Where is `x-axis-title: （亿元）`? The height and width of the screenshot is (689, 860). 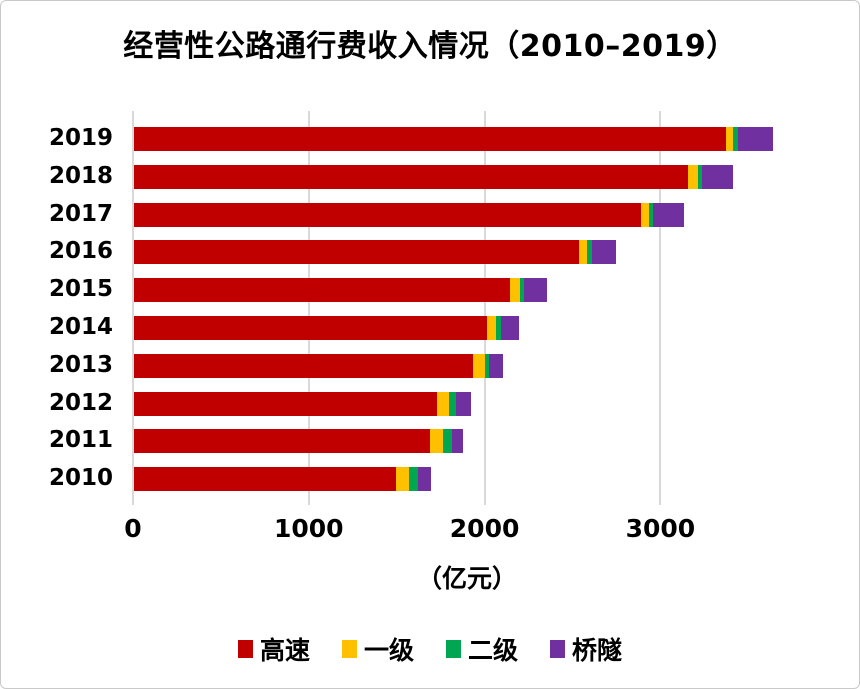
x-axis-title: （亿元） is located at coordinates (466, 578).